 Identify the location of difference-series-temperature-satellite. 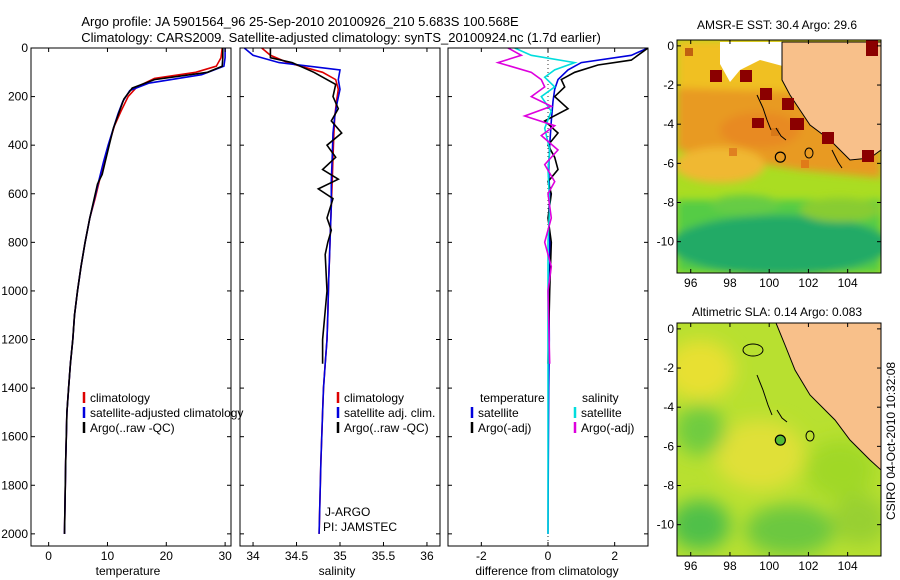
(597, 291).